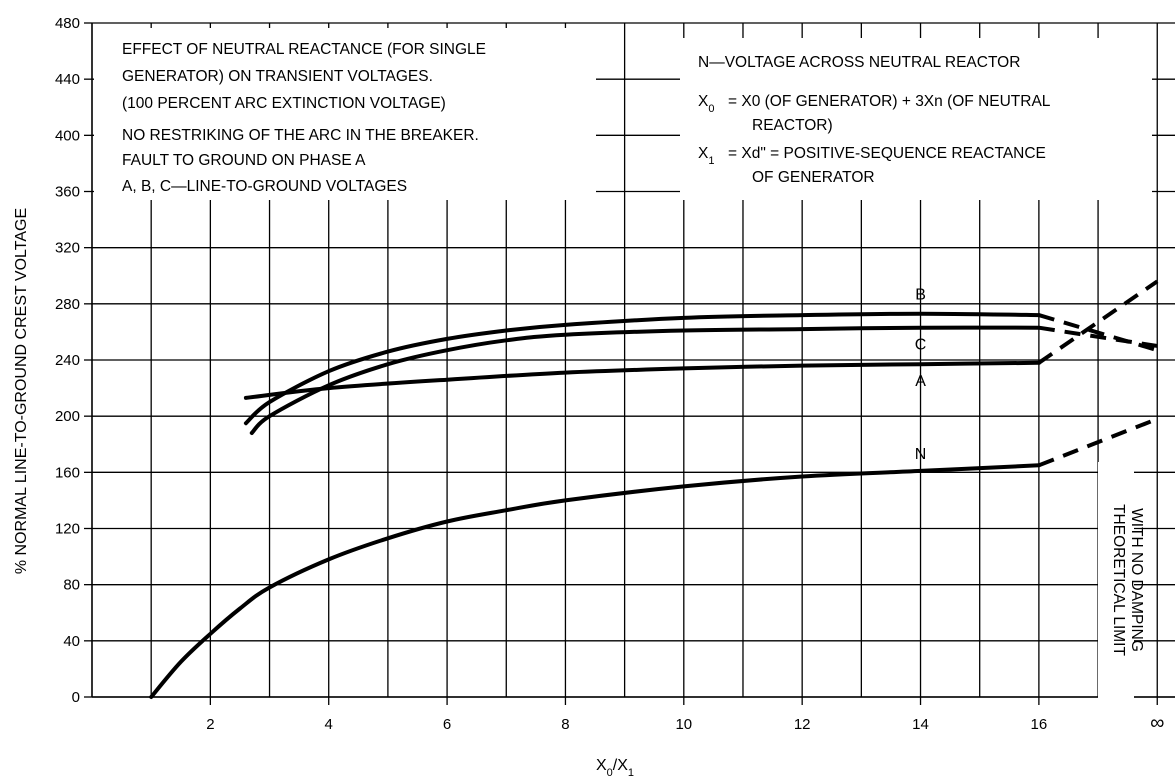  Describe the element at coordinates (21, 391) in the screenshot. I see `y-axis-label: % NORMAL LINE-TO-GROUND CREST VOLTAGE` at that location.